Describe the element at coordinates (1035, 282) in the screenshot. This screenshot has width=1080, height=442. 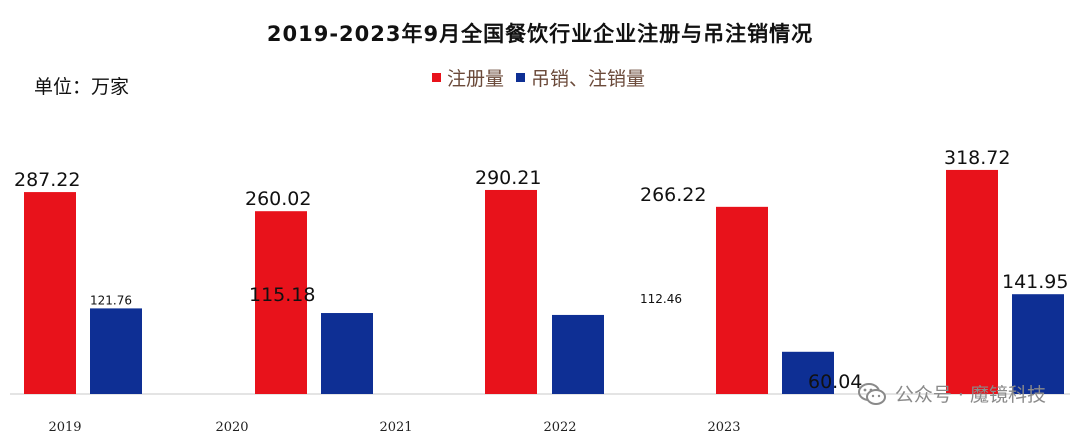
I see `data-label-cancellations-2023: 141.95` at that location.